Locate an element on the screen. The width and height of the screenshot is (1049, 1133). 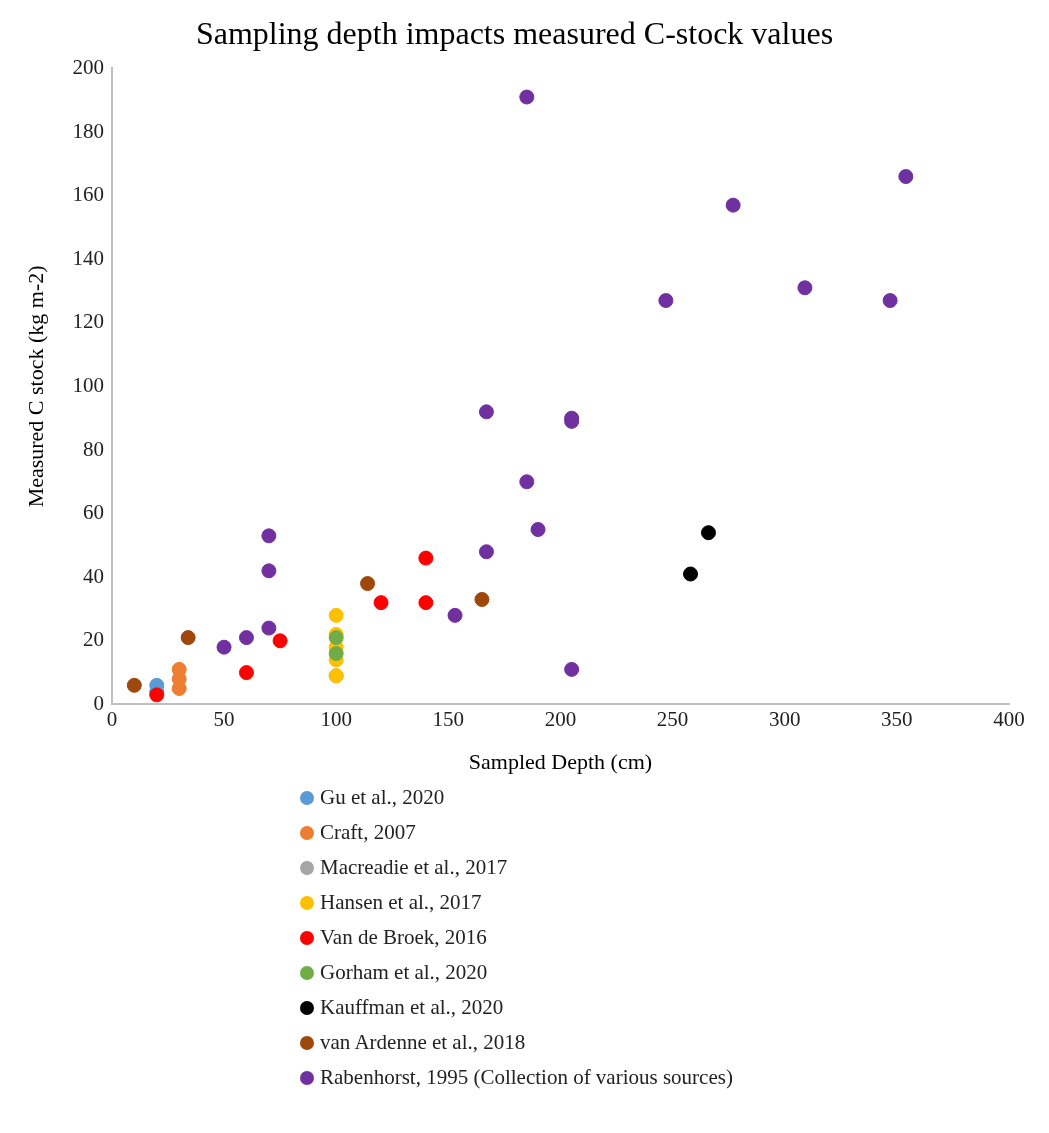
legend-label: Rabenhorst, 1995 (Collection of various sources) is located at coordinates (526, 1077).